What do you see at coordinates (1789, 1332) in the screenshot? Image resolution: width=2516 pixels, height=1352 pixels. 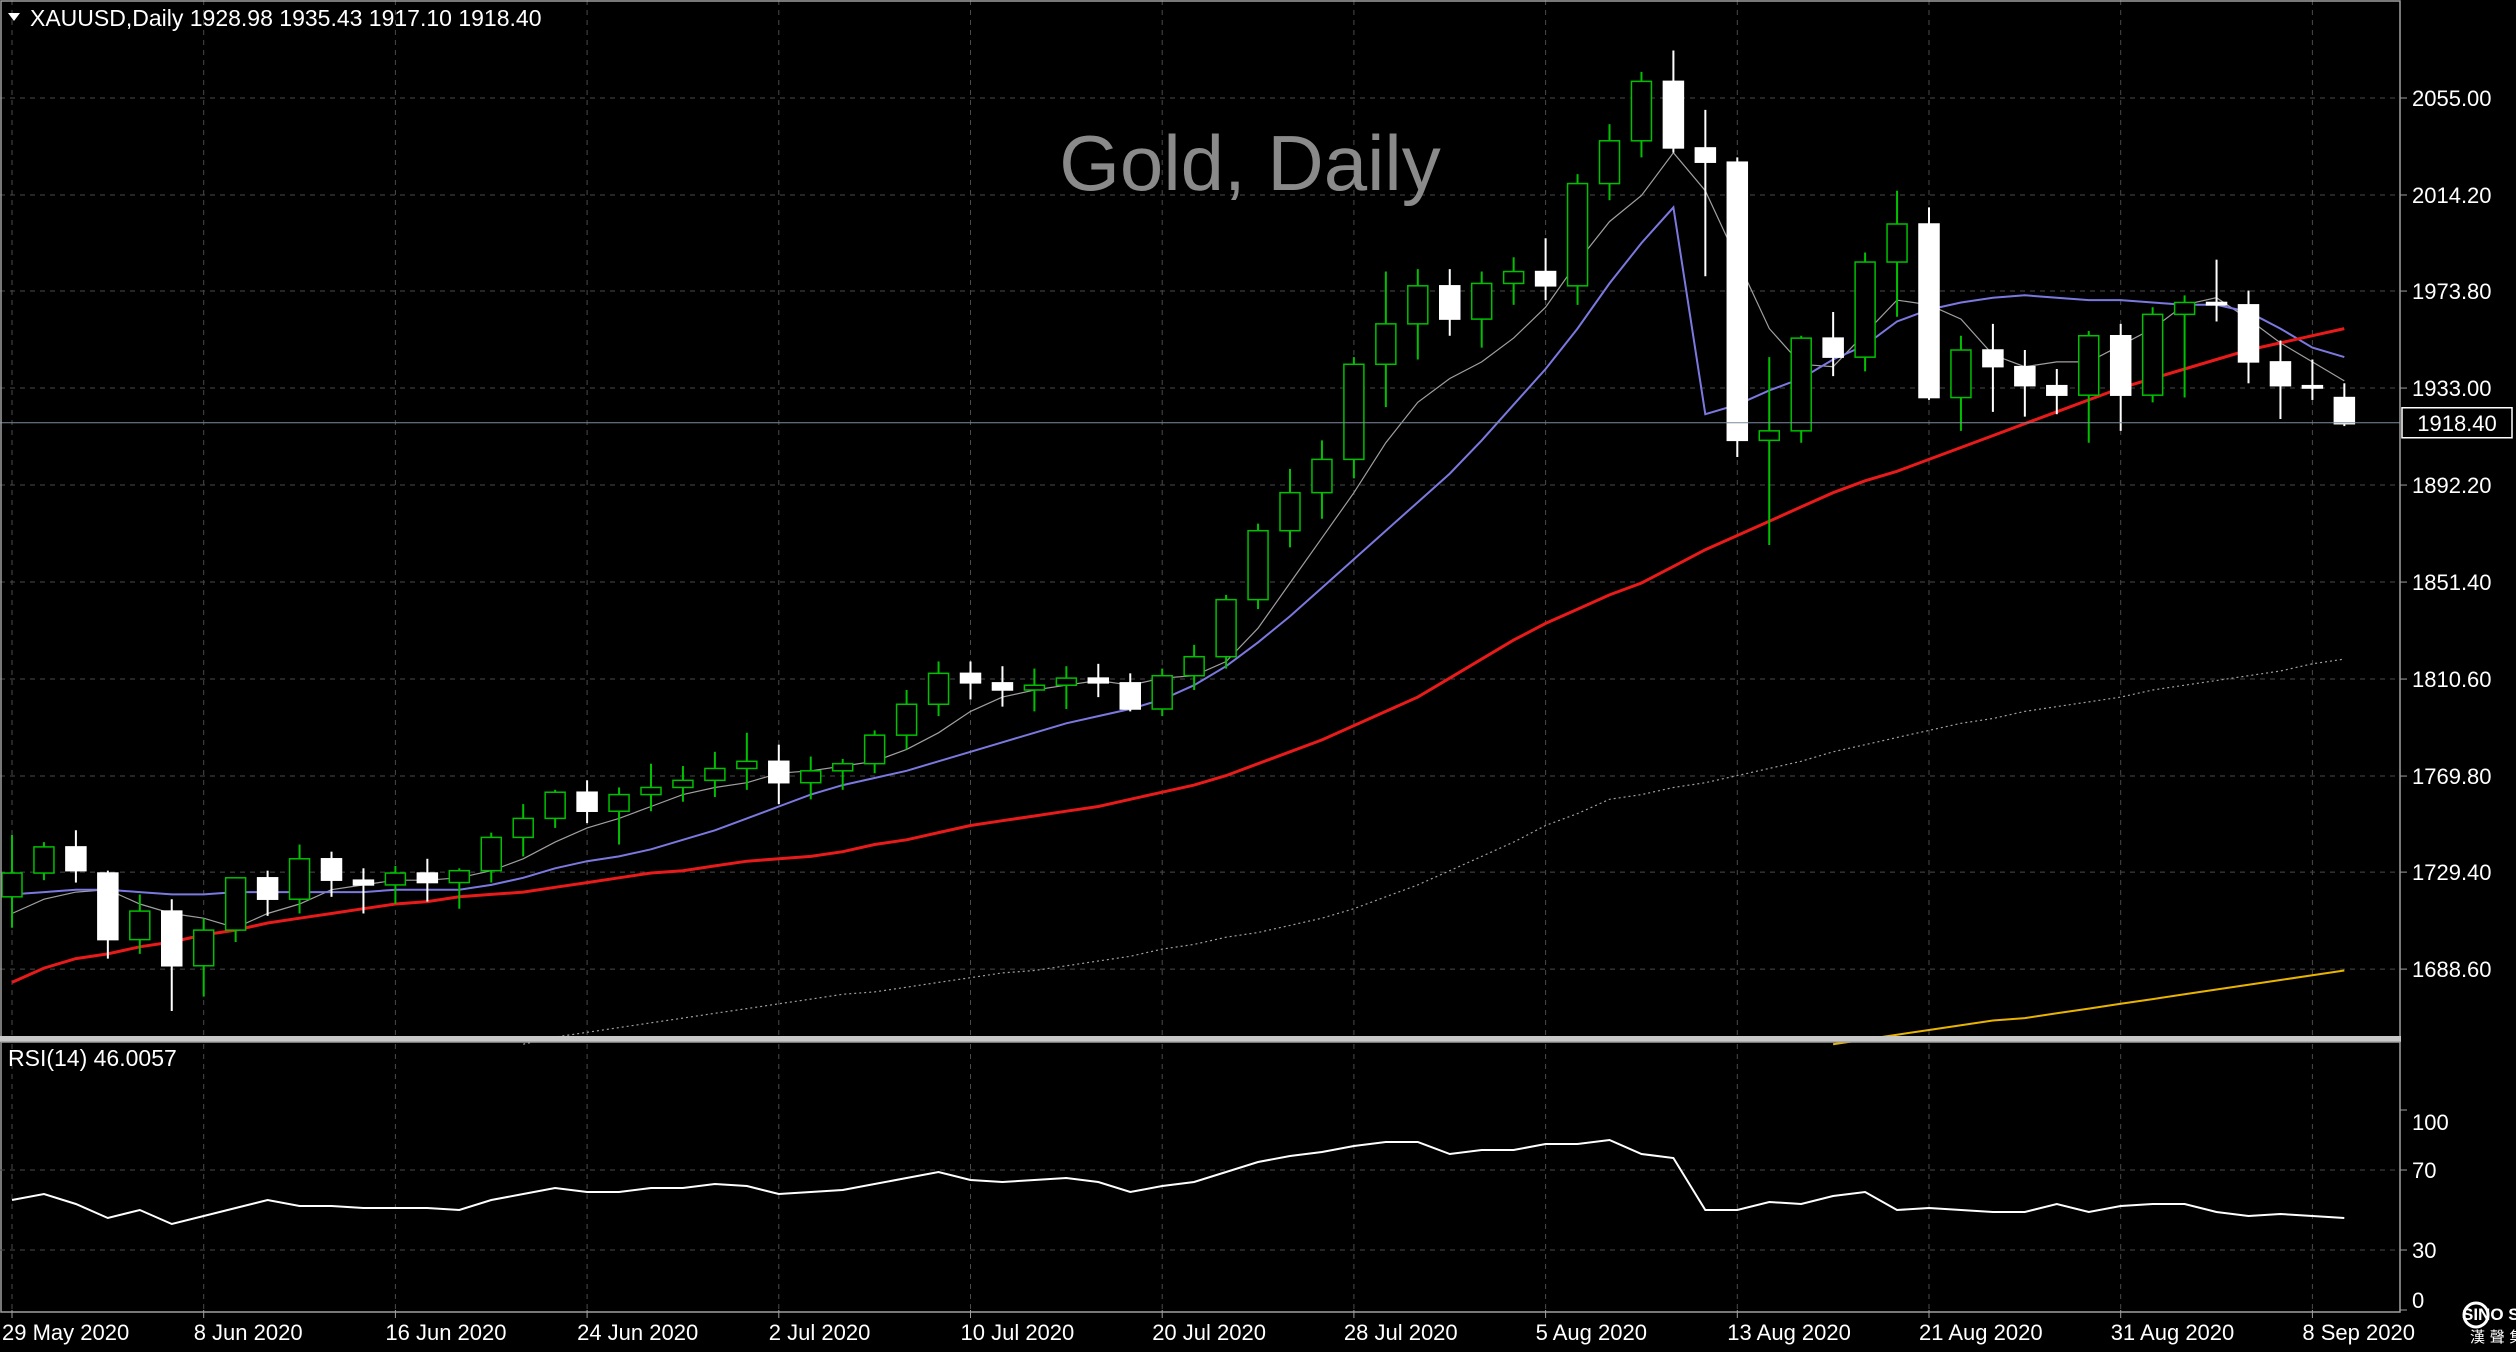 I see `time-tick-label: 13 Aug 2020` at bounding box center [1789, 1332].